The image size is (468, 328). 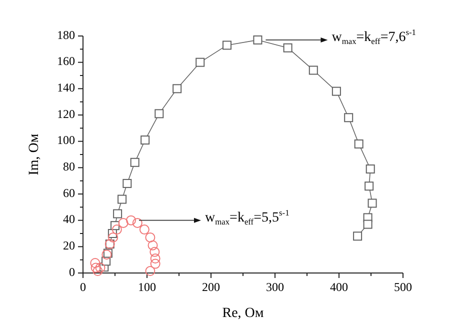 What do you see at coordinates (66, 87) in the screenshot?
I see `y-tick-label: 140` at bounding box center [66, 87].